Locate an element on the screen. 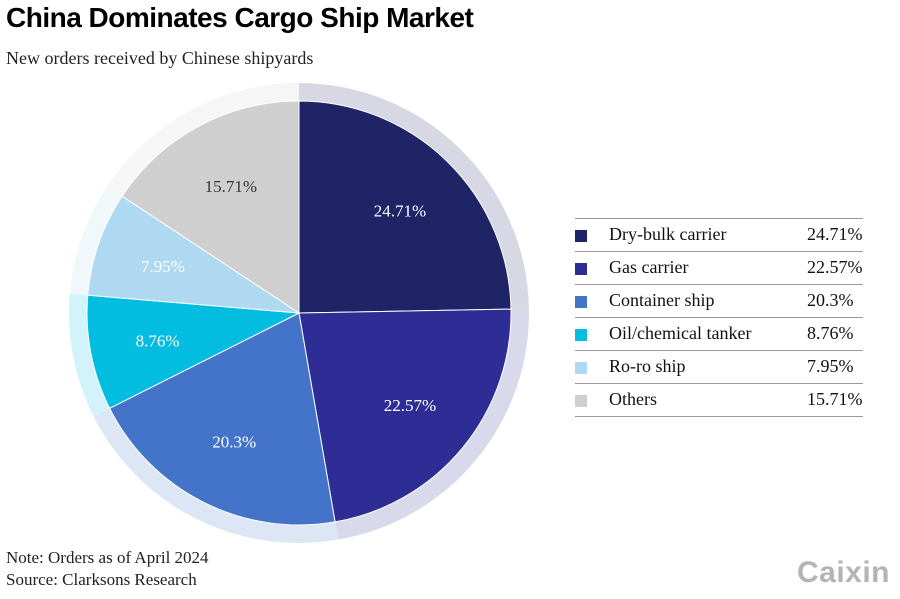  pie-data-label-others: 15.71% is located at coordinates (231, 186).